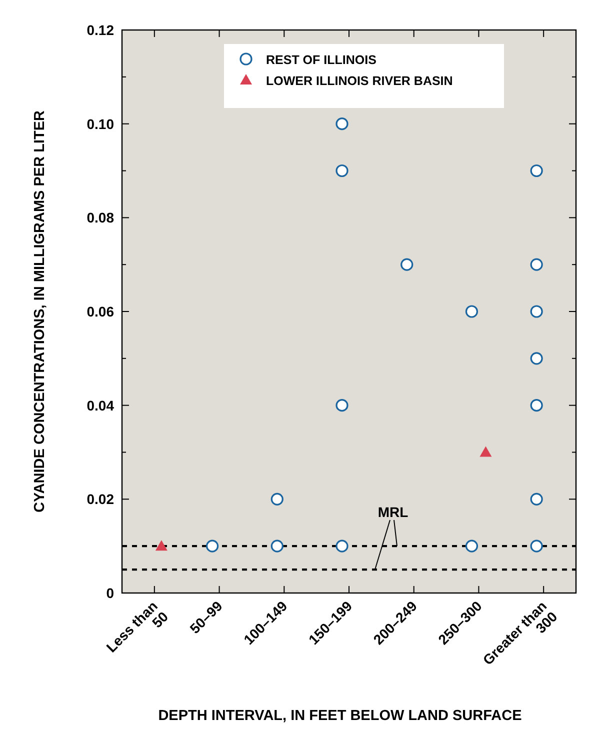 The height and width of the screenshot is (745, 600). What do you see at coordinates (359, 81) in the screenshot?
I see `legend-label: LOWER ILLINOIS RIVER BASIN` at bounding box center [359, 81].